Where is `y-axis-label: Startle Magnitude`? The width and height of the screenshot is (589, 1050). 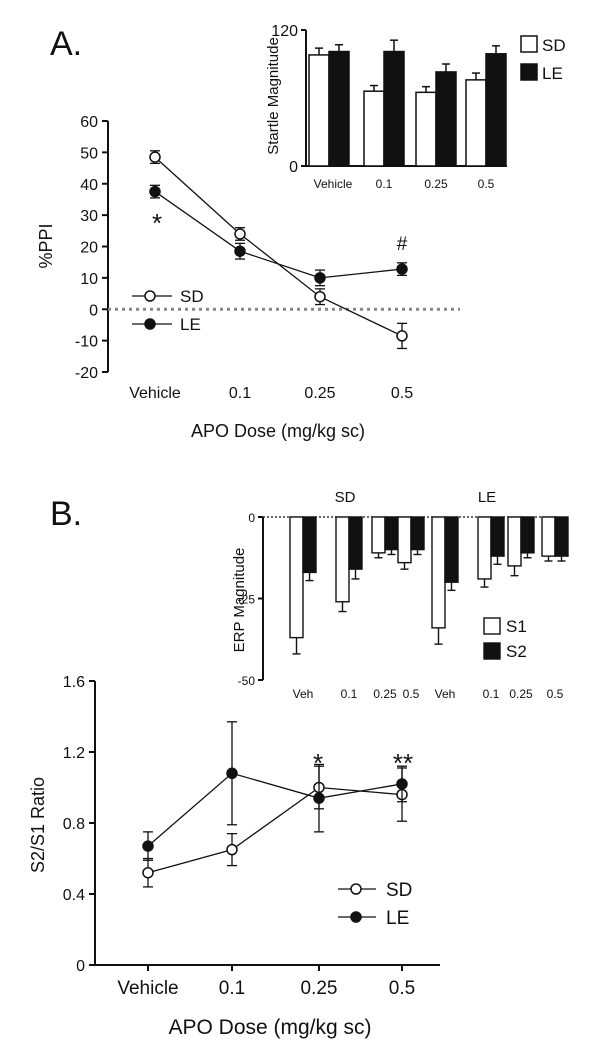
y-axis-label: Startle Magnitude is located at coordinates (273, 96).